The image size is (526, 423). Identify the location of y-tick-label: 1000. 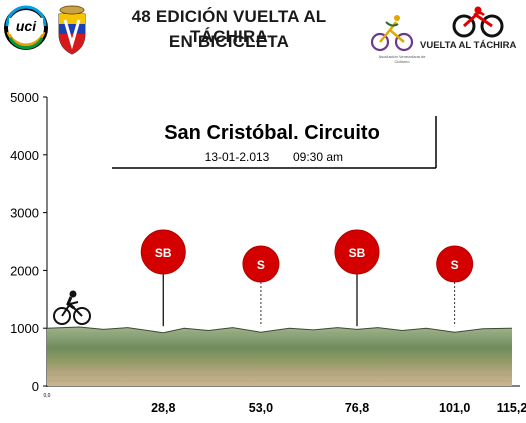
(24, 328).